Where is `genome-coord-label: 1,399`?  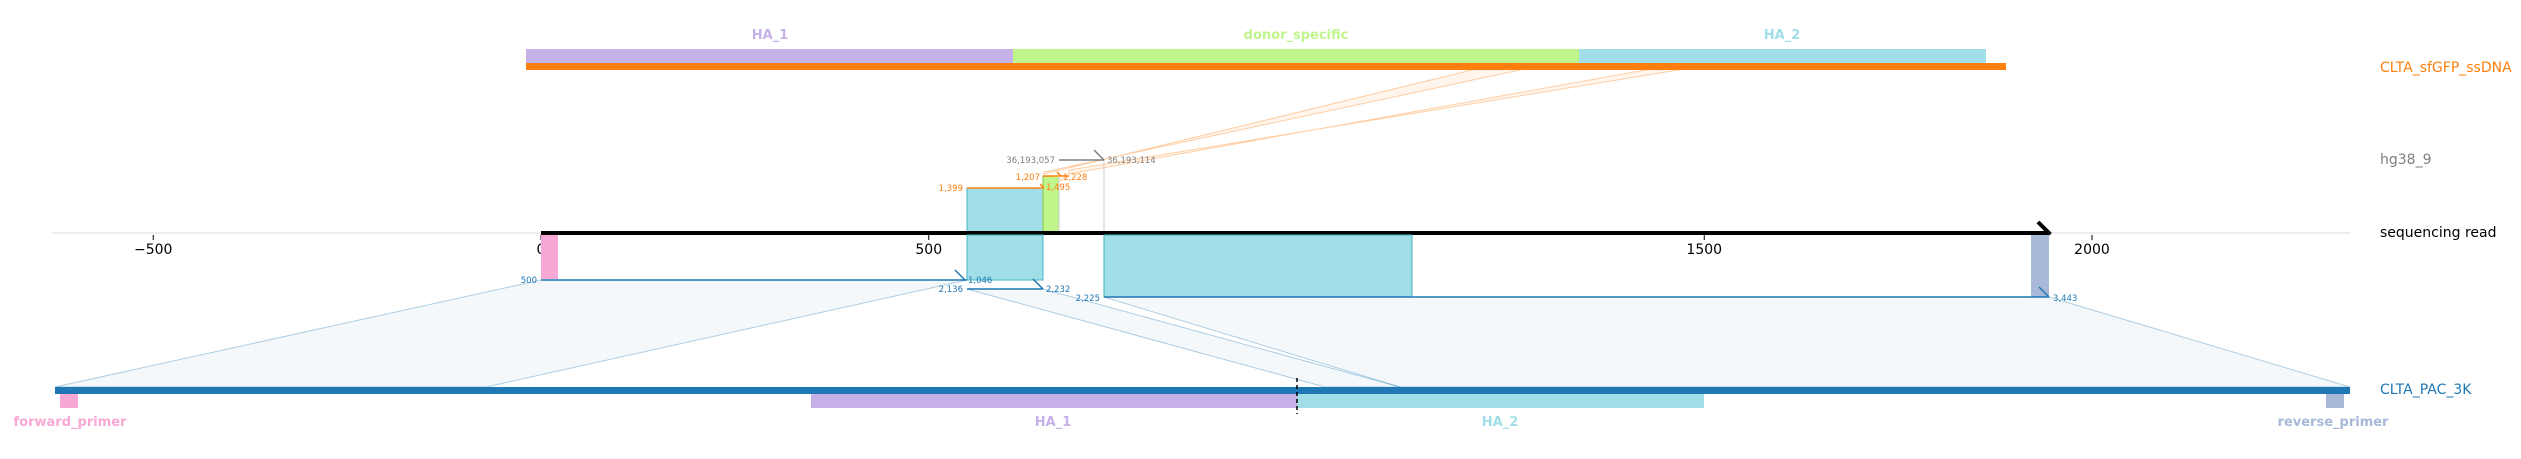 genome-coord-label: 1,399 is located at coordinates (951, 189).